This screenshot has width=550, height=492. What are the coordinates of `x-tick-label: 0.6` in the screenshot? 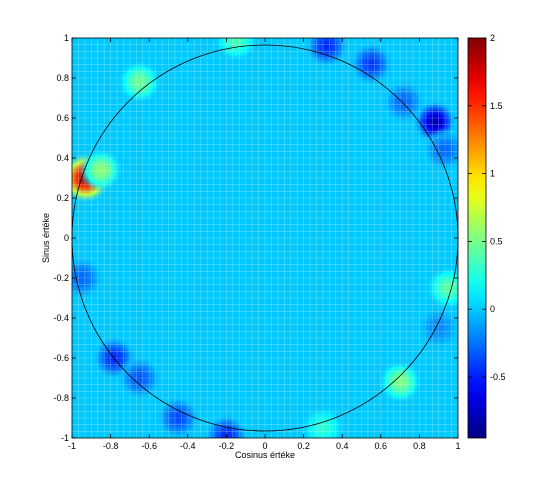 It's located at (381, 446).